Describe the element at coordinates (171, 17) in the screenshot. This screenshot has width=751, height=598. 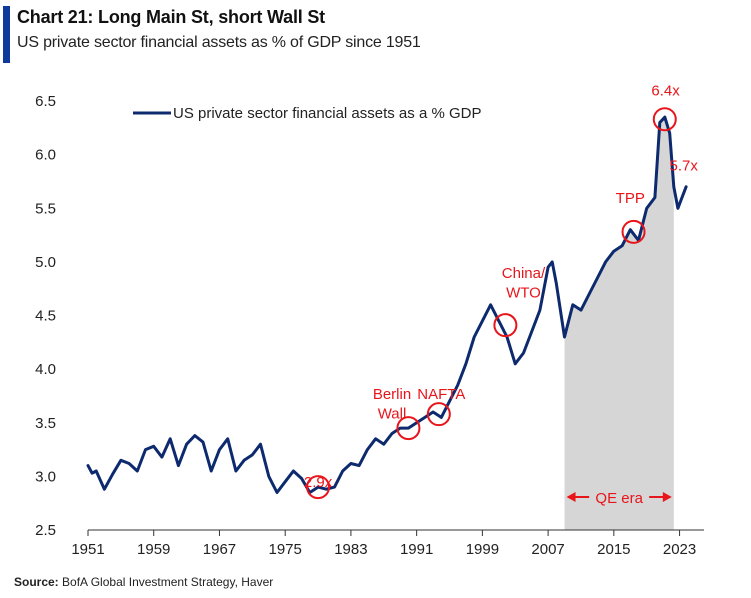
I see `chart-title: Chart 21: Long Main St, short Wall St` at that location.